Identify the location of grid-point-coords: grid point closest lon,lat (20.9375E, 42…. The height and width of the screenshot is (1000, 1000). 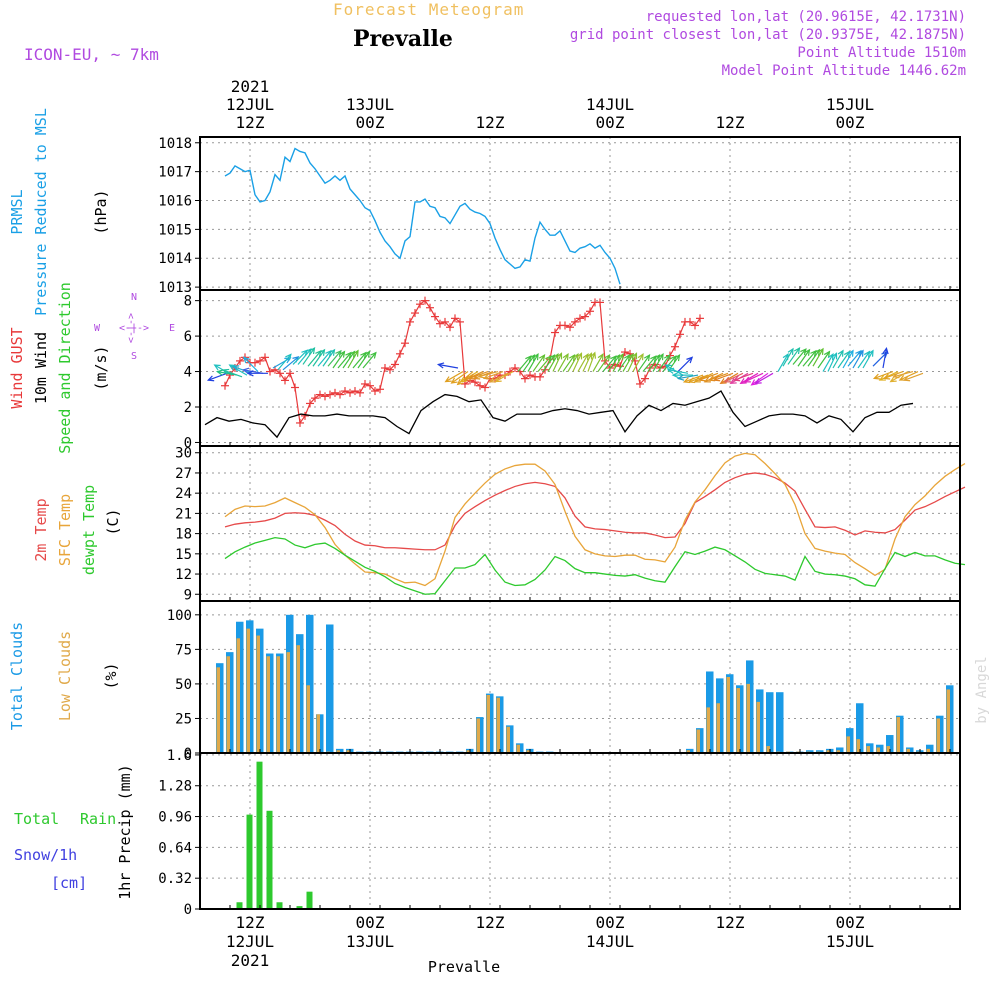
(767, 35).